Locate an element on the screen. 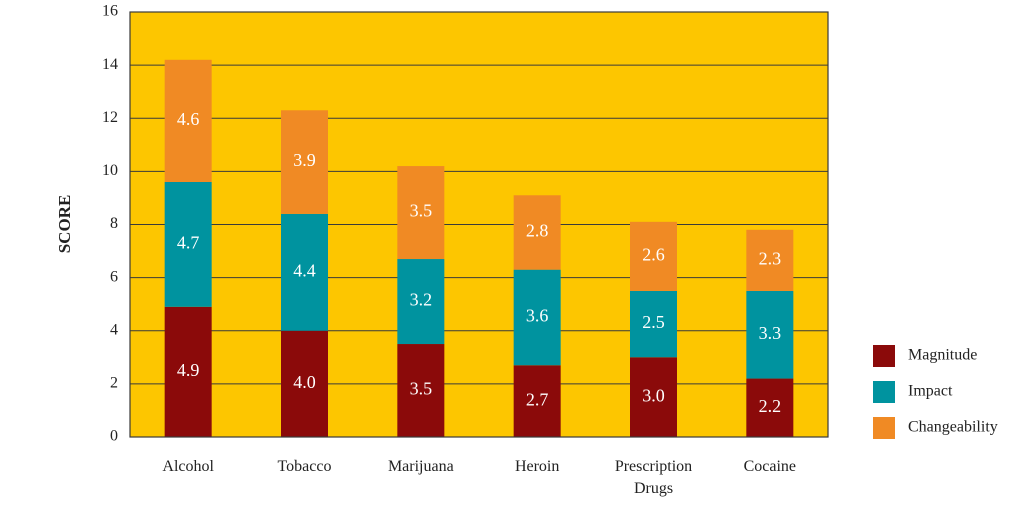 This screenshot has width=1031, height=506. x-tick-label-line: Heroin is located at coordinates (537, 466).